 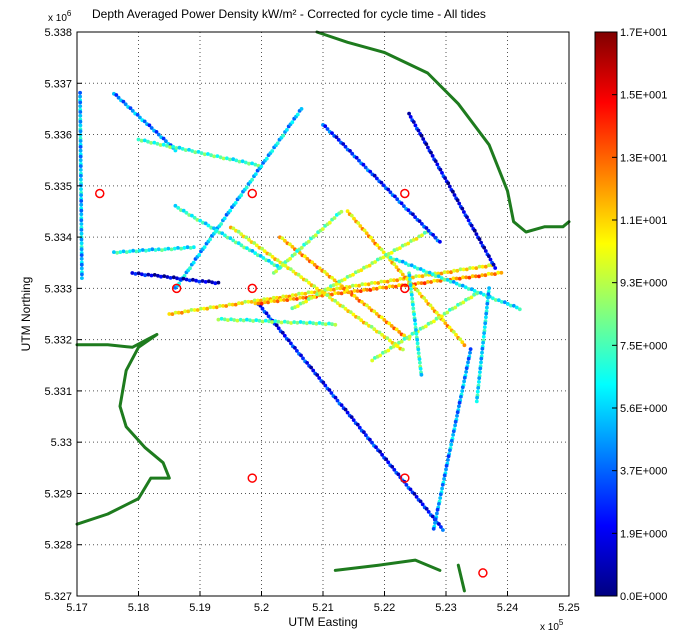 What do you see at coordinates (643, 409) in the screenshot?
I see `colorbar-tick-label: 5.6E+000` at bounding box center [643, 409].